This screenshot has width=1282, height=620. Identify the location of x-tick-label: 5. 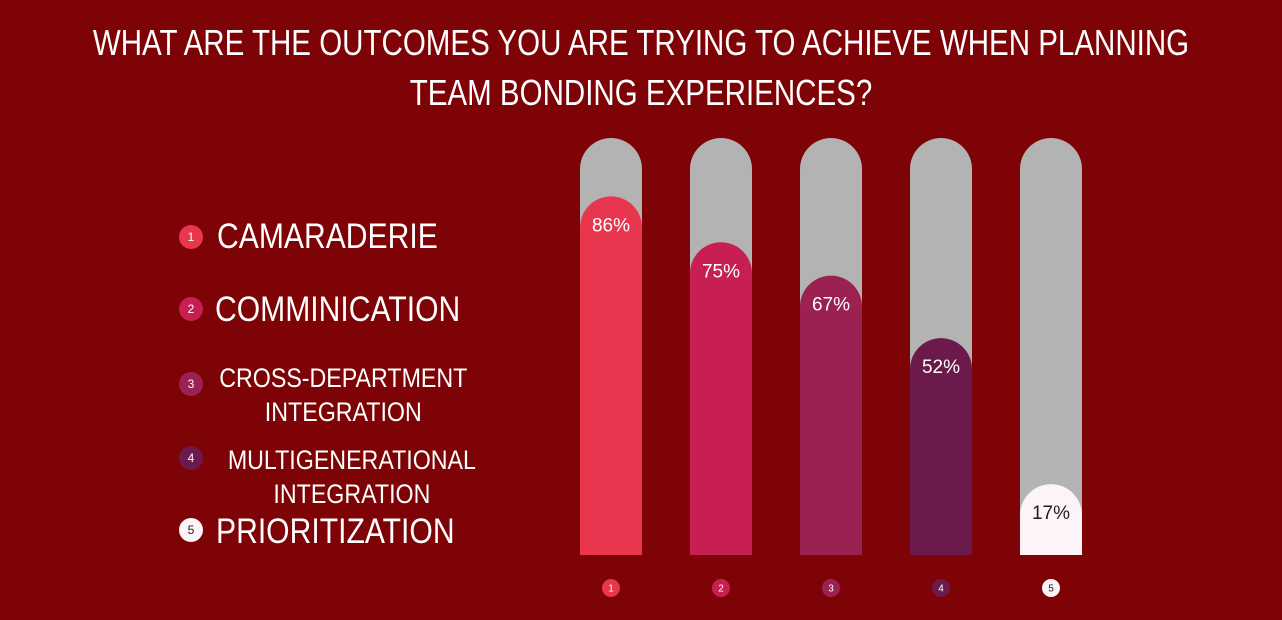
(1051, 589).